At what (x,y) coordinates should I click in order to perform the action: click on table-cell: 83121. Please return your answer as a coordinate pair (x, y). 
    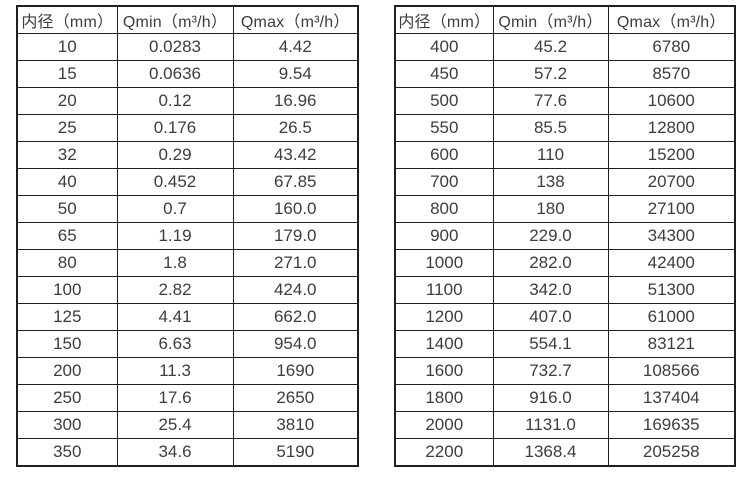
    Looking at the image, I should click on (671, 344).